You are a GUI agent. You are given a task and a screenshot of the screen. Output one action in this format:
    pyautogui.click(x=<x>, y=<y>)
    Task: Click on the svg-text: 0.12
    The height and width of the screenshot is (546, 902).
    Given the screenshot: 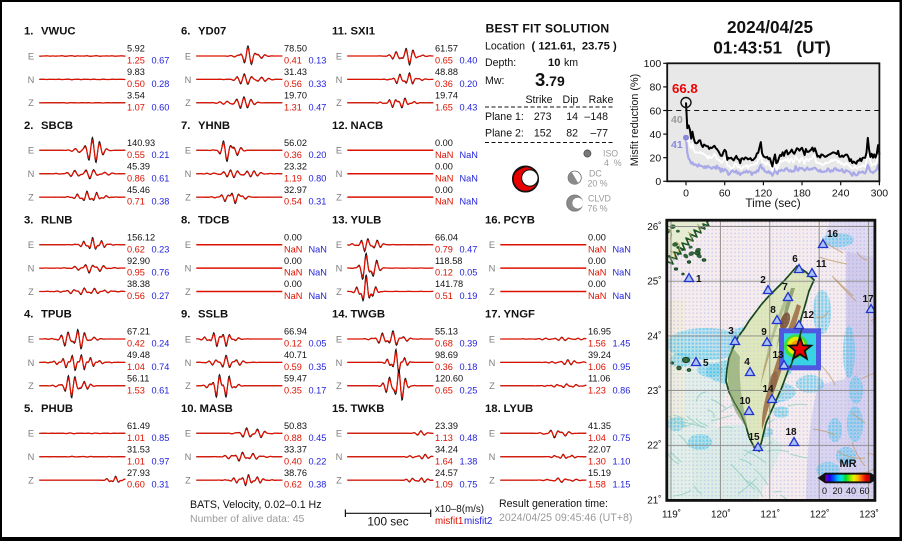 What is the action you would take?
    pyautogui.click(x=444, y=273)
    